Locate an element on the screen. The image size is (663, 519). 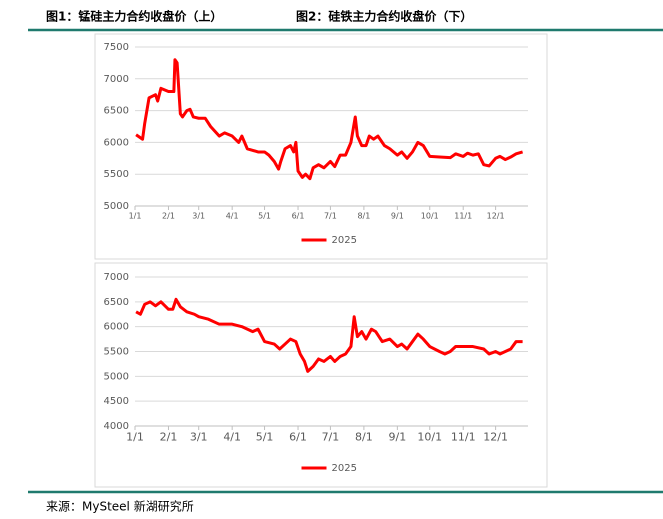
figure-1-title: 图1：锰硅主力合约收盘价（上） is located at coordinates (134, 16).